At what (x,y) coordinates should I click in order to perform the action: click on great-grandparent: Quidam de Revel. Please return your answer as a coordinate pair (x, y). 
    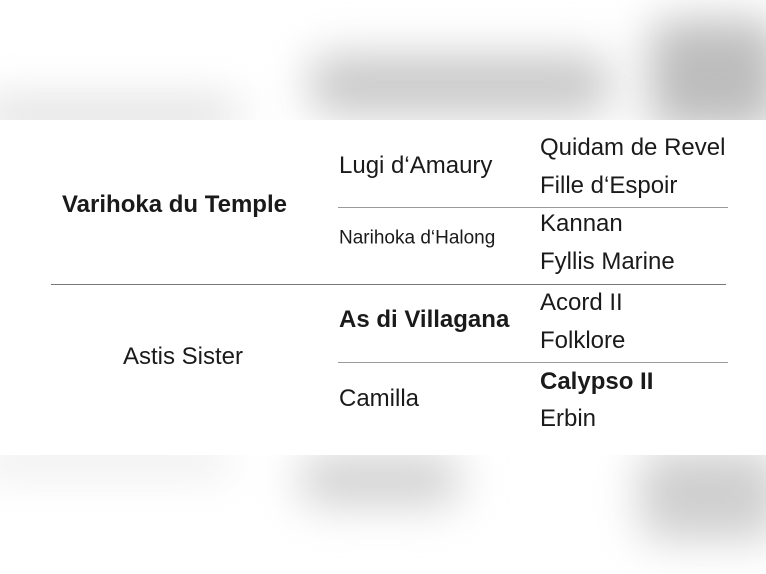
    Looking at the image, I should click on (633, 147).